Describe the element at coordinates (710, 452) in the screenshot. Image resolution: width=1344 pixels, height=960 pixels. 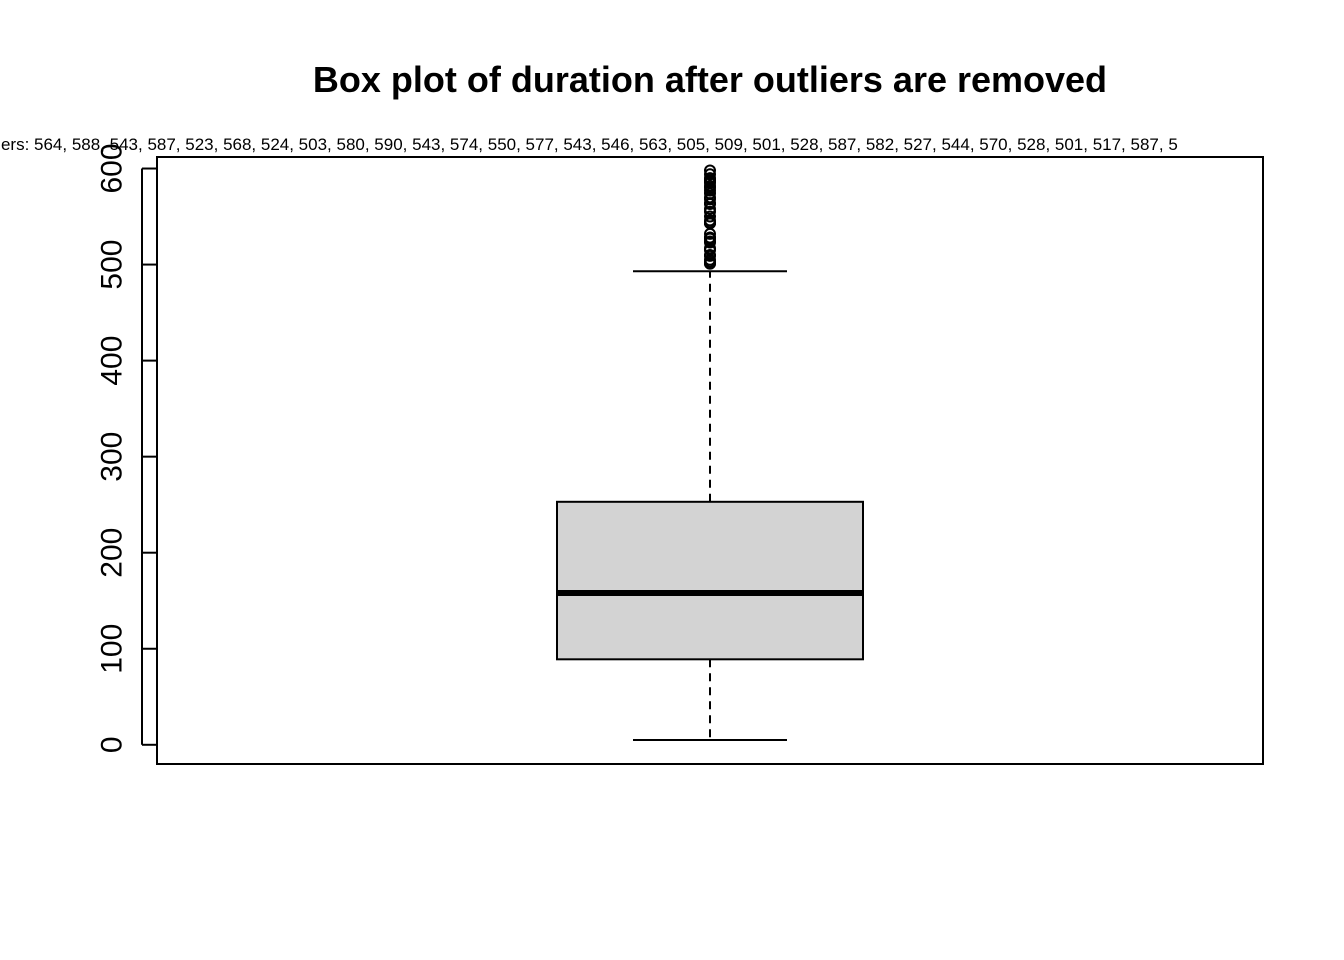
I see `plot-marks` at that location.